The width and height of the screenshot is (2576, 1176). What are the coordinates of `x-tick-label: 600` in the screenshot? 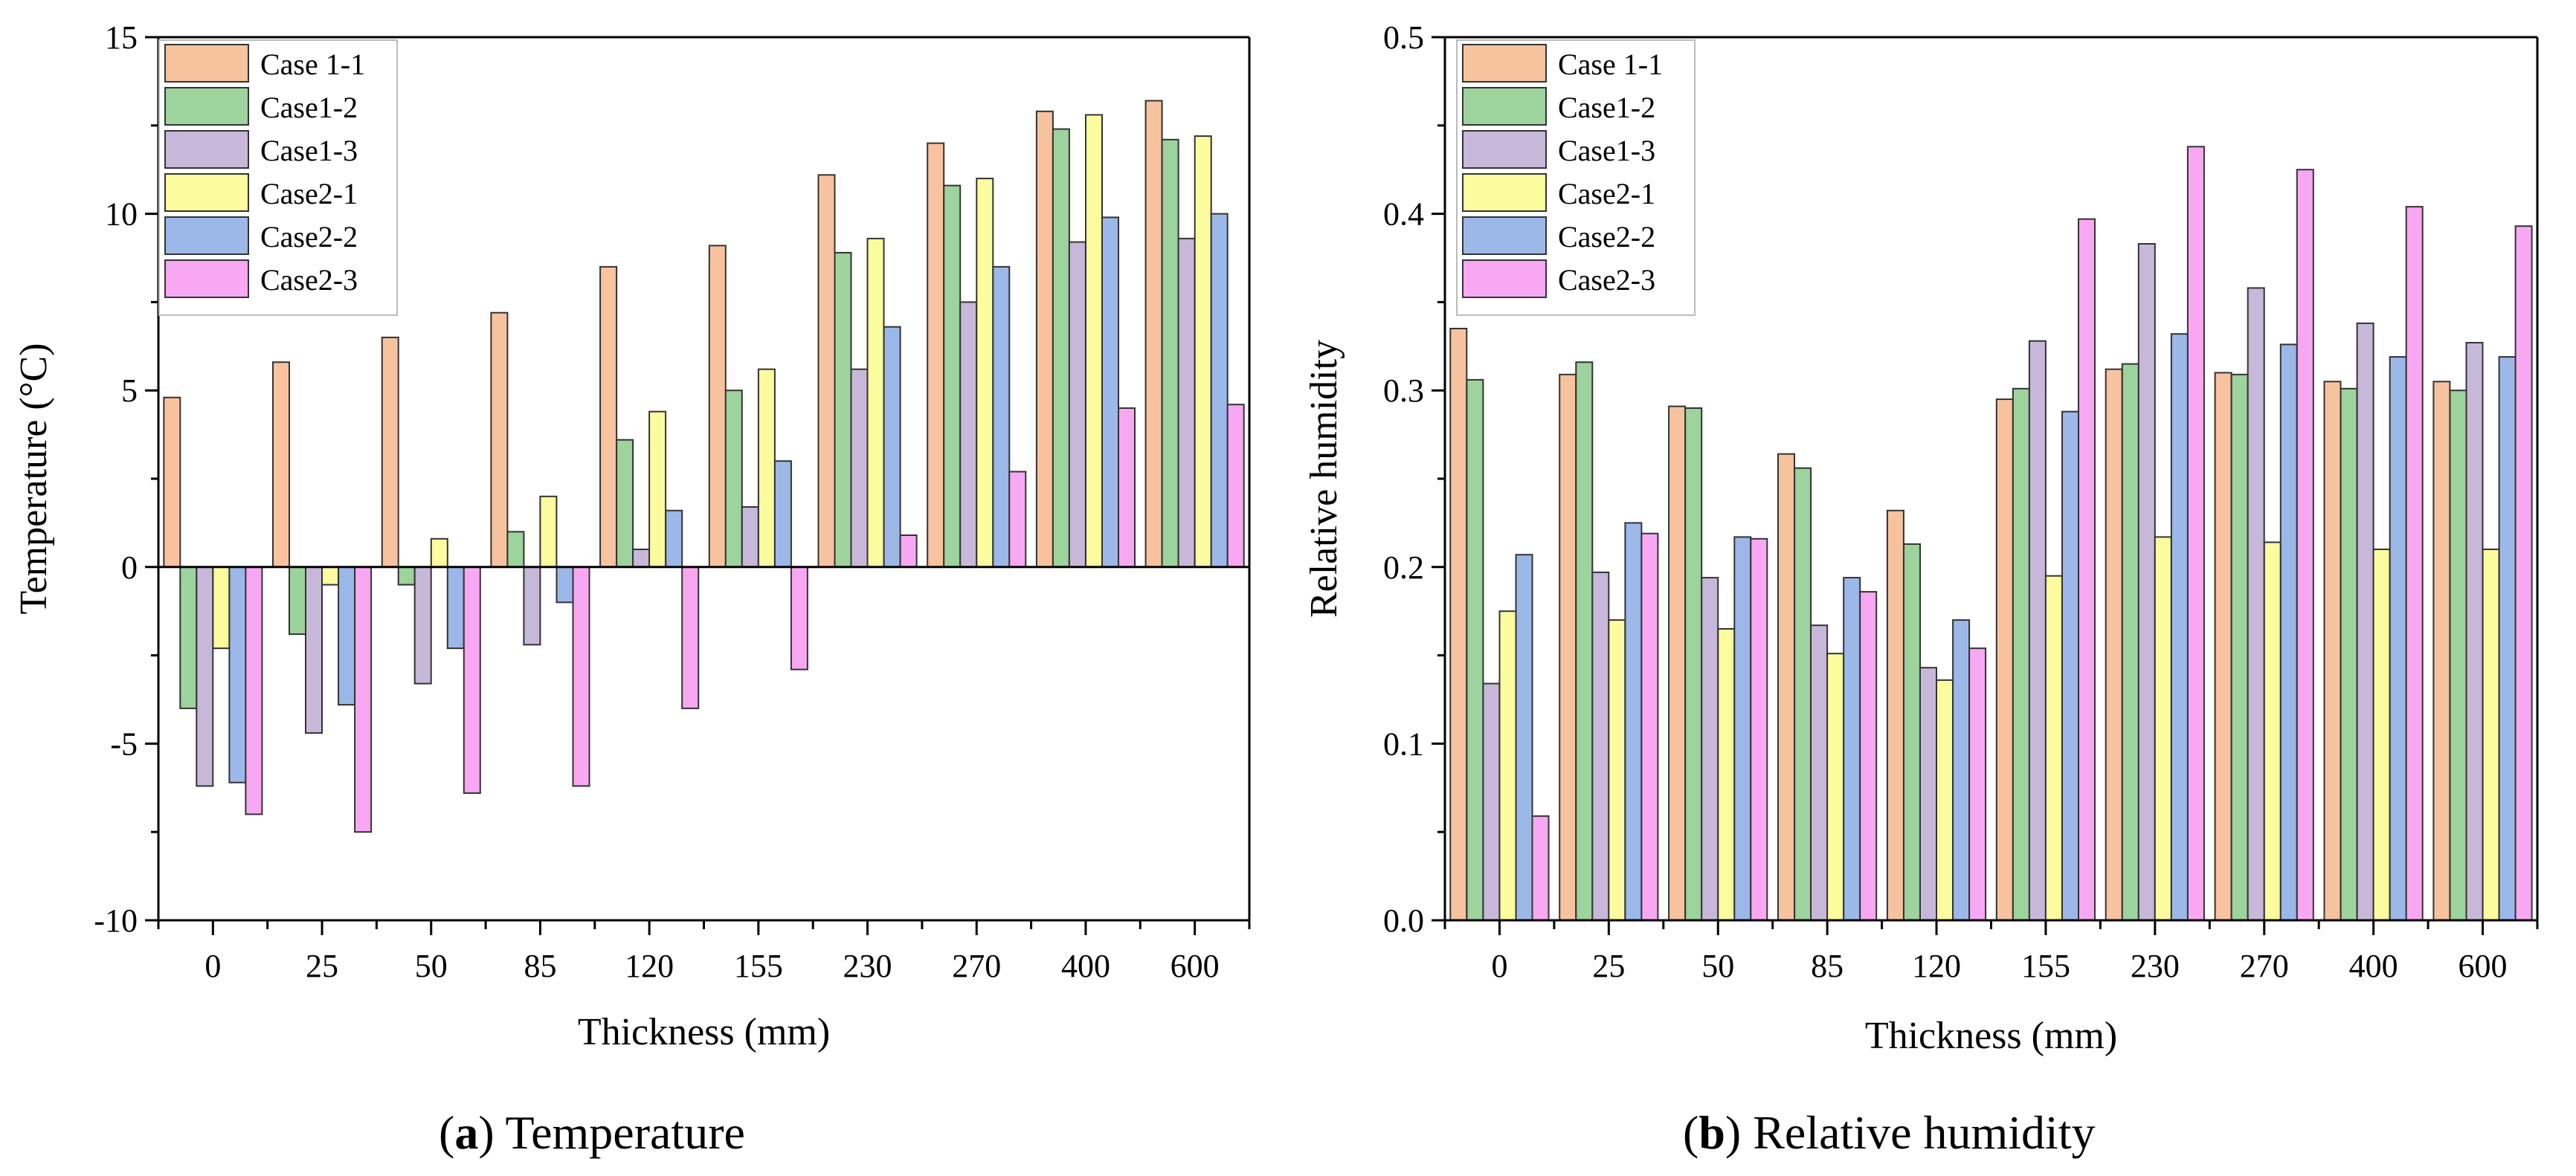 It's located at (1195, 966).